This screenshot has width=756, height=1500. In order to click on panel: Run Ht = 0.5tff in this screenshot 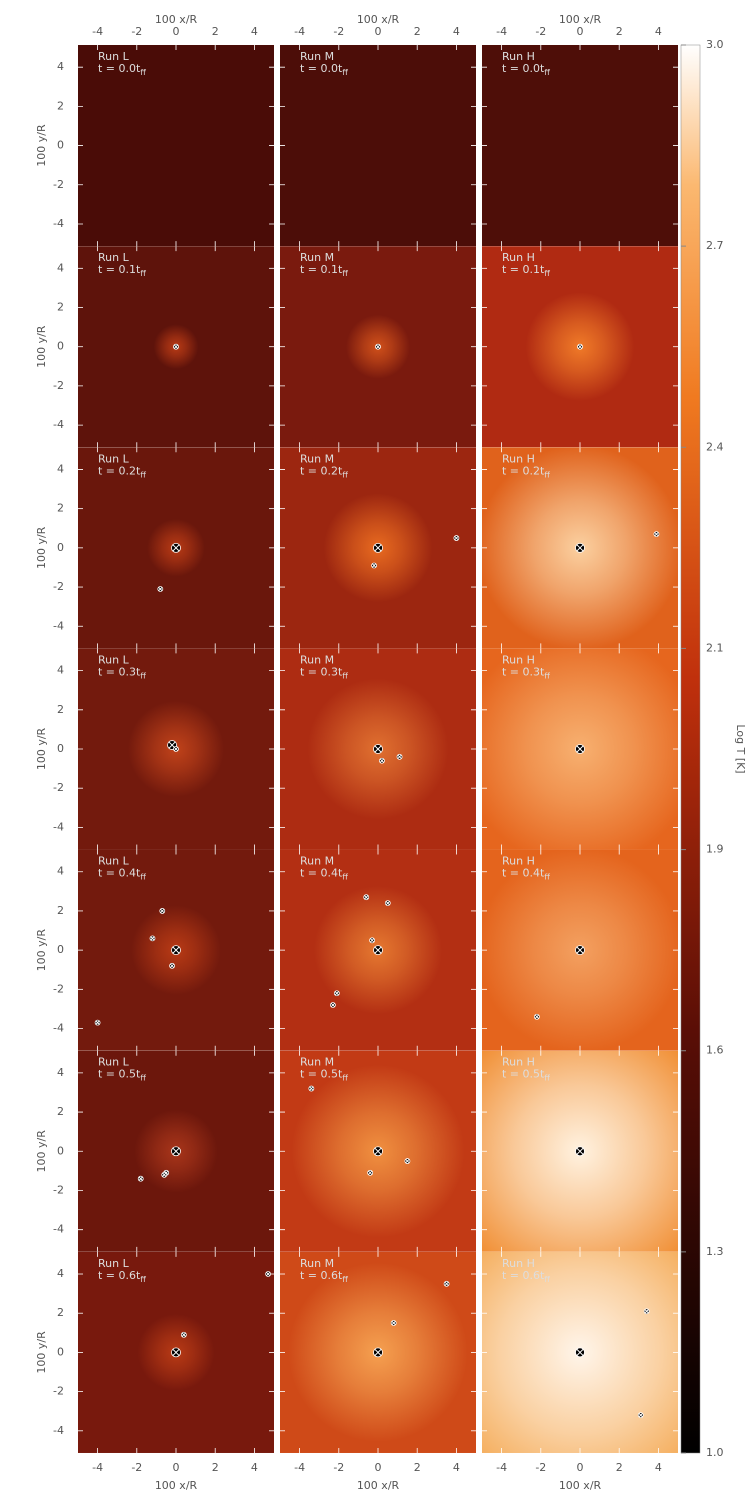, I will do `click(580, 1151)`.